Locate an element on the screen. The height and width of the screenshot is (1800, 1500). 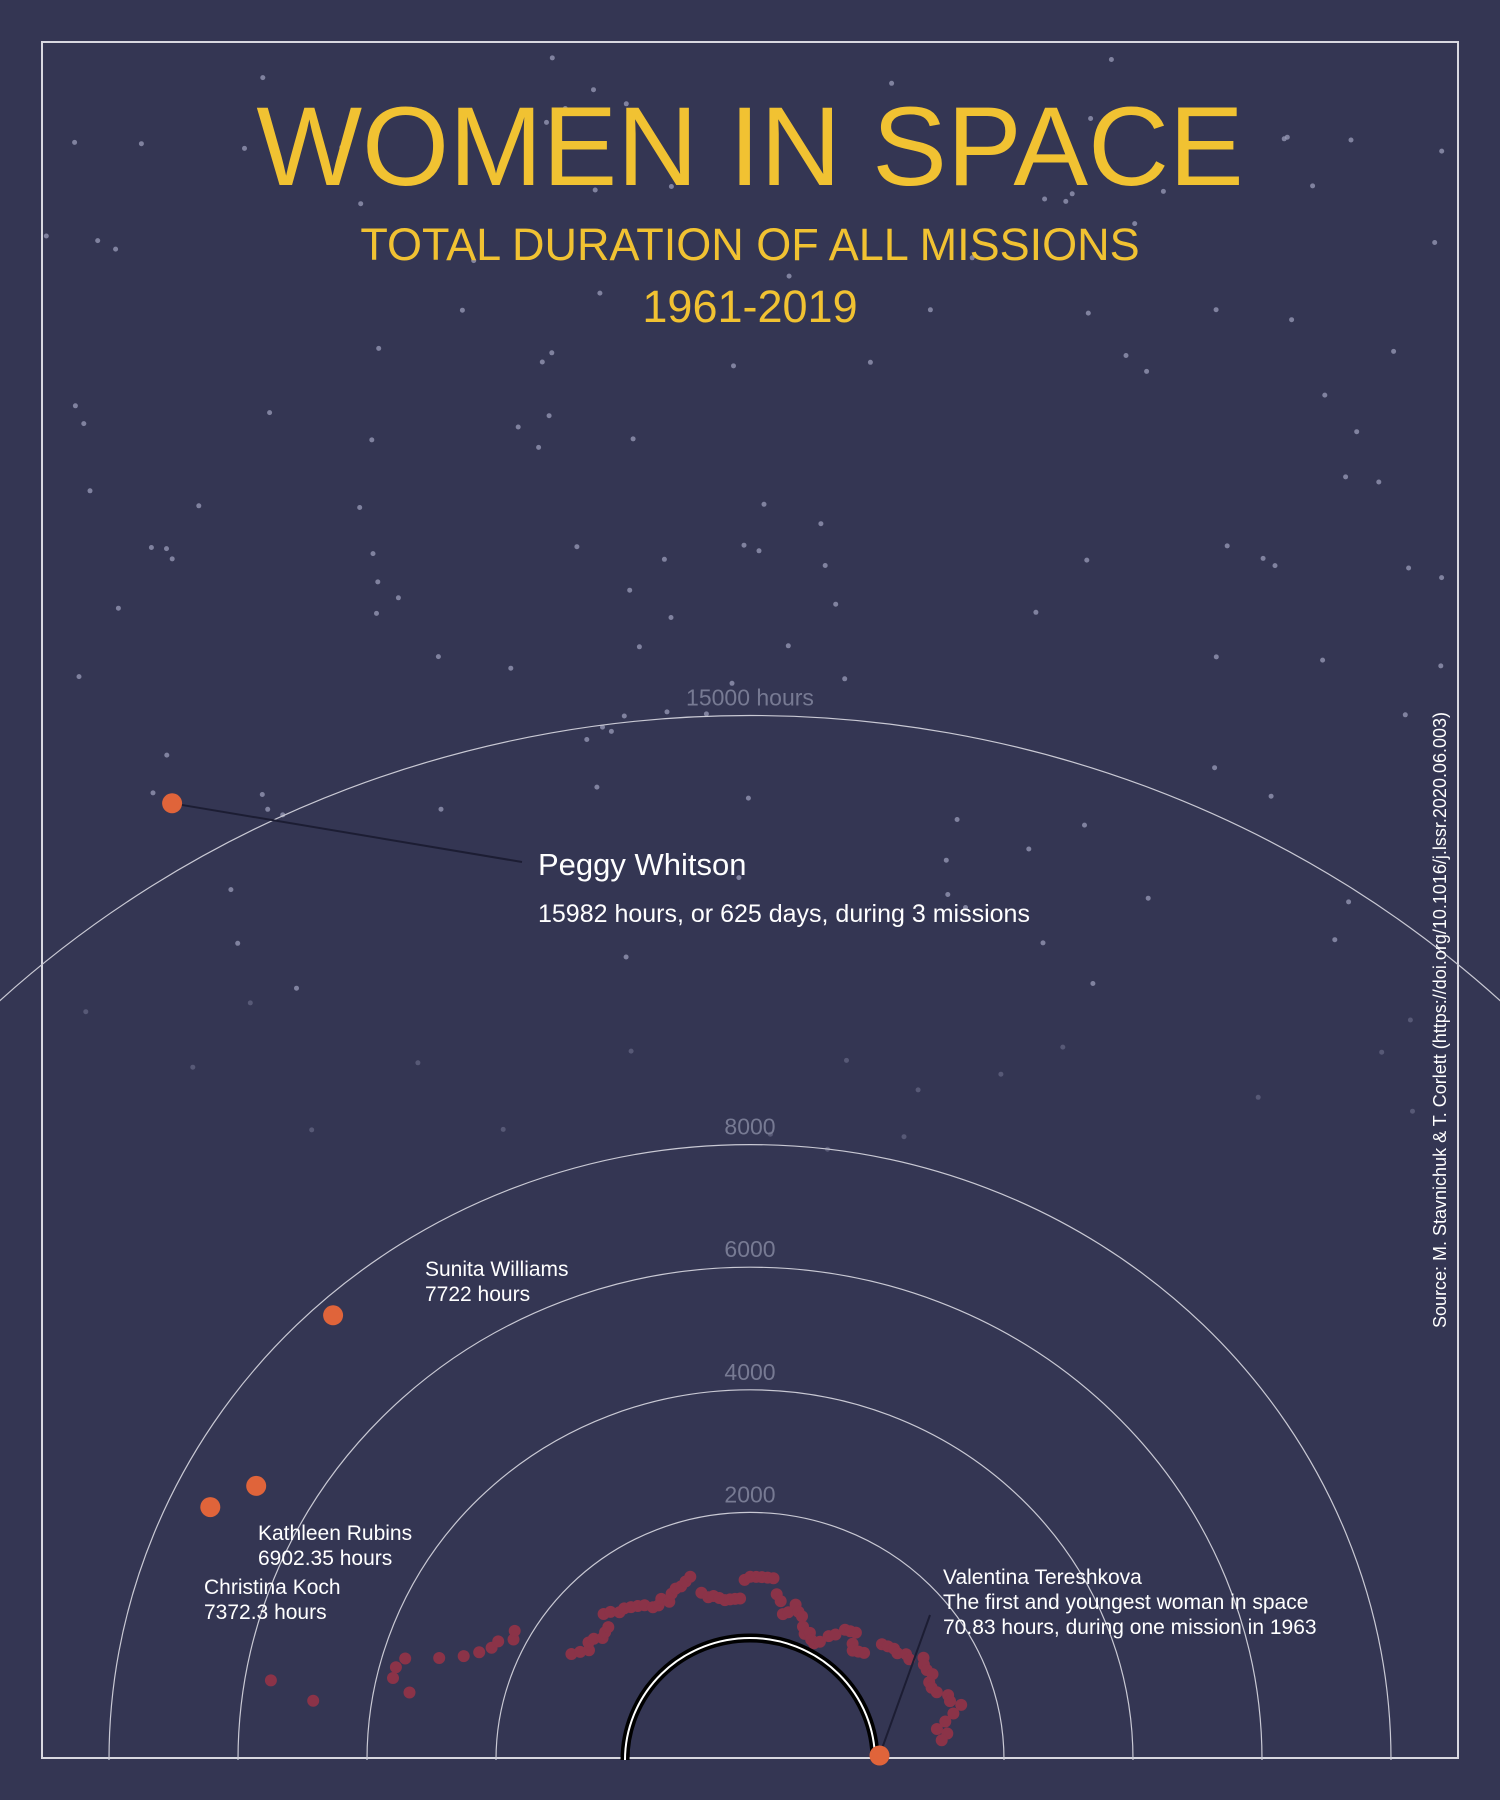
chart-subtitle: TOTAL DURATION OF ALL MISSIONS is located at coordinates (749, 244).